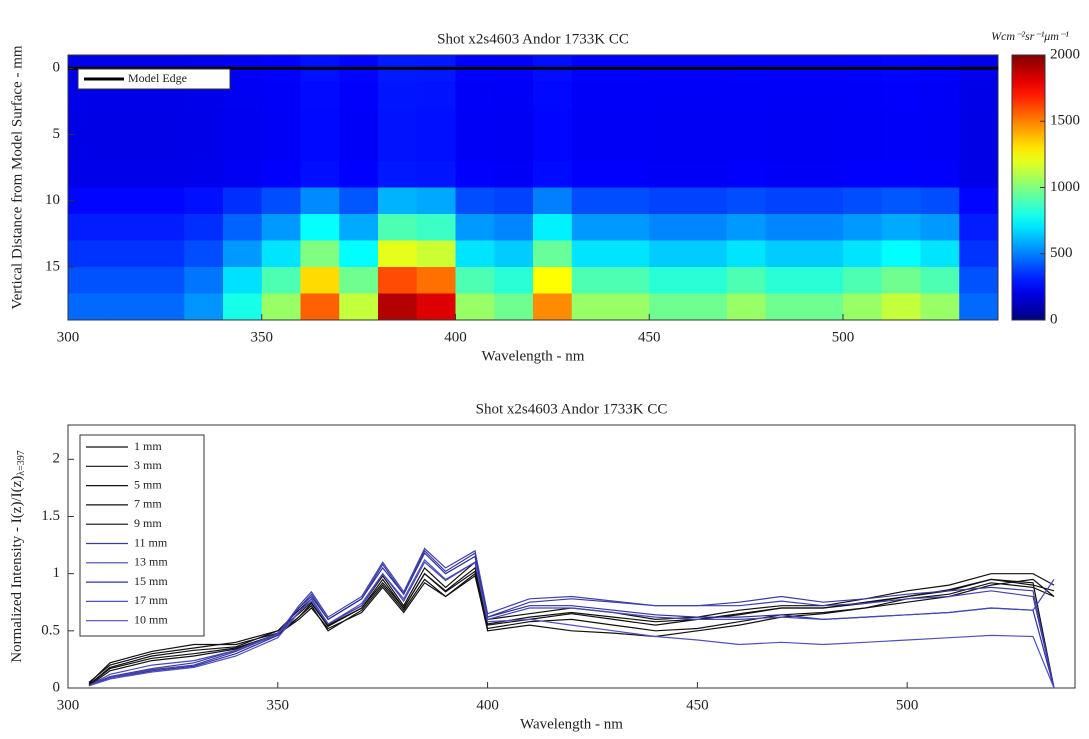  What do you see at coordinates (1030, 36) in the screenshot?
I see `colorbar-label: Wcm⁻²sr⁻¹μm⁻¹` at bounding box center [1030, 36].